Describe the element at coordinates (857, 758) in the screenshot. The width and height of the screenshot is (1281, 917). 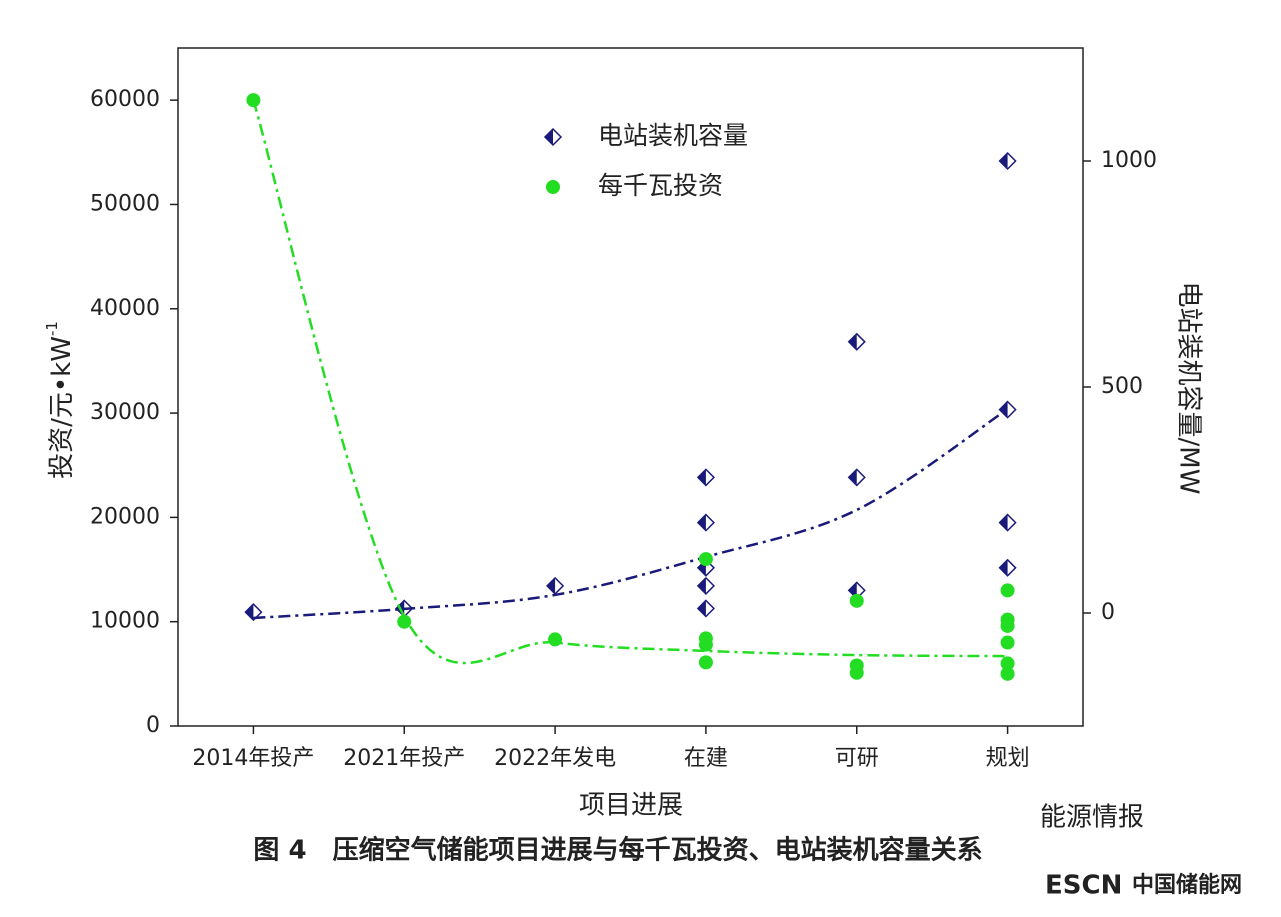
I see `x-tick-label: 可研` at that location.